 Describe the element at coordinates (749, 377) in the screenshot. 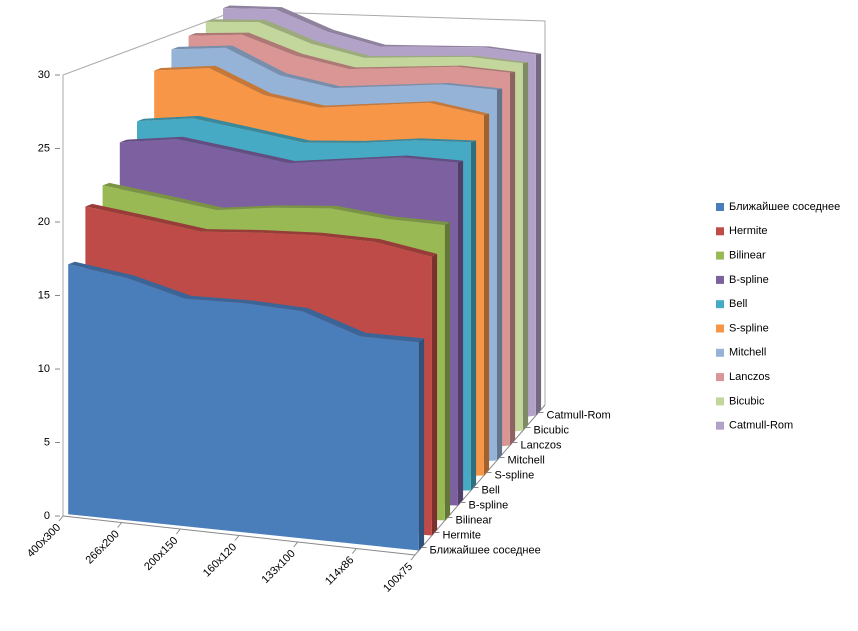

I see `legend-label: Lanczos` at that location.